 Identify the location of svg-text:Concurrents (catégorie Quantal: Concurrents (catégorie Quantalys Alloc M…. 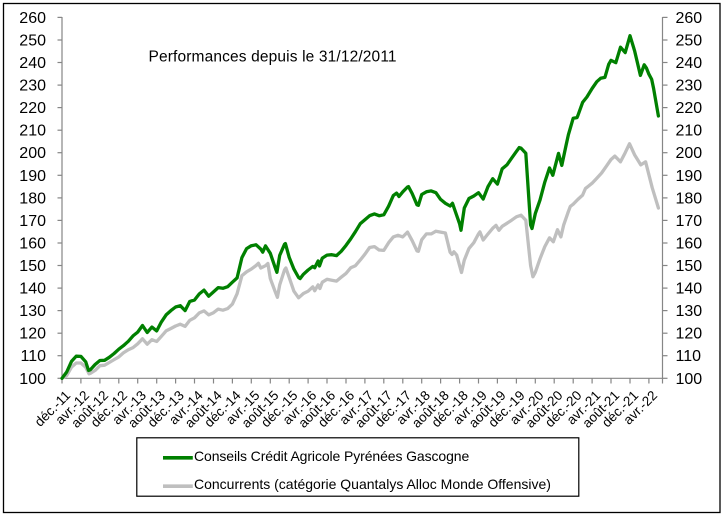
(372, 484).